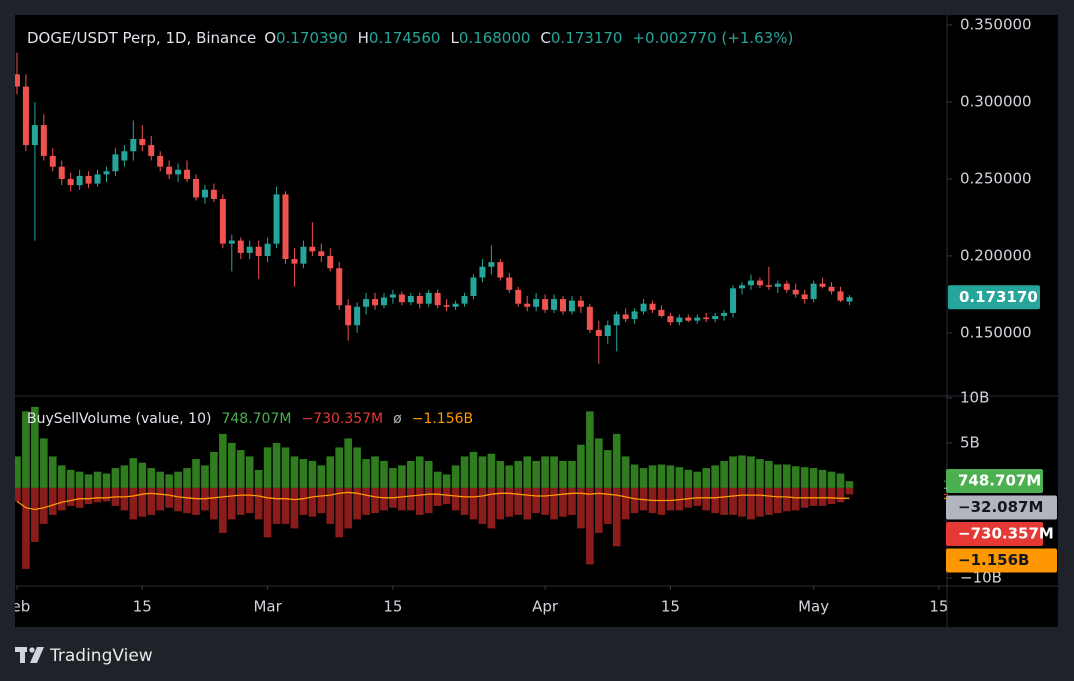 This screenshot has height=681, width=1074. What do you see at coordinates (342, 419) in the screenshot?
I see `legend-value: −730.357M` at bounding box center [342, 419].